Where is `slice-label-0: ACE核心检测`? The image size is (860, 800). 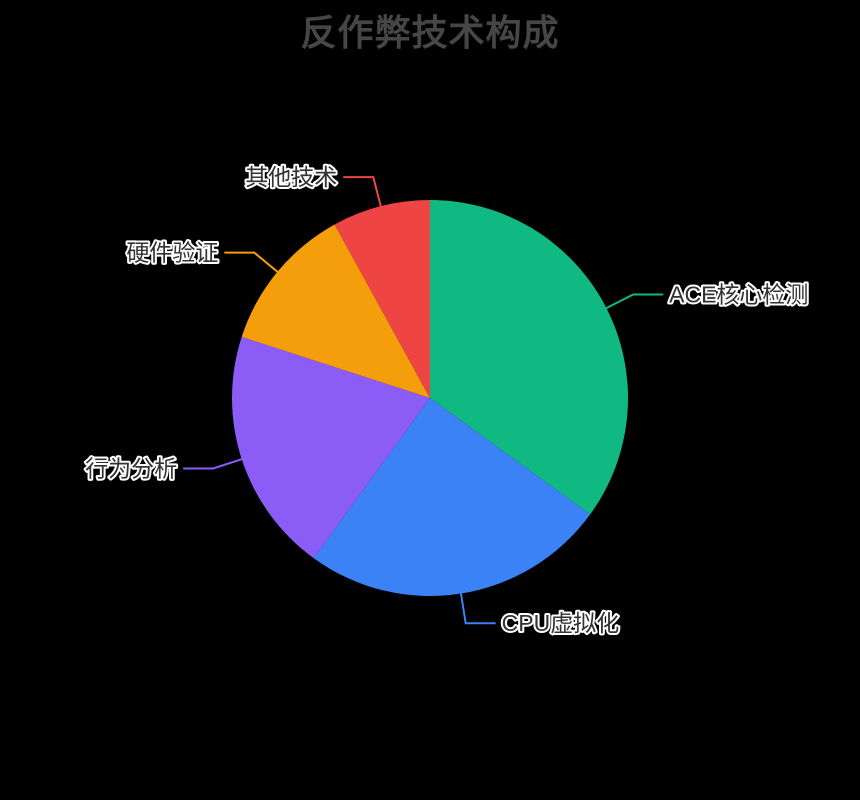
slice-label-0: ACE核心检测 is located at coordinates (738, 294).